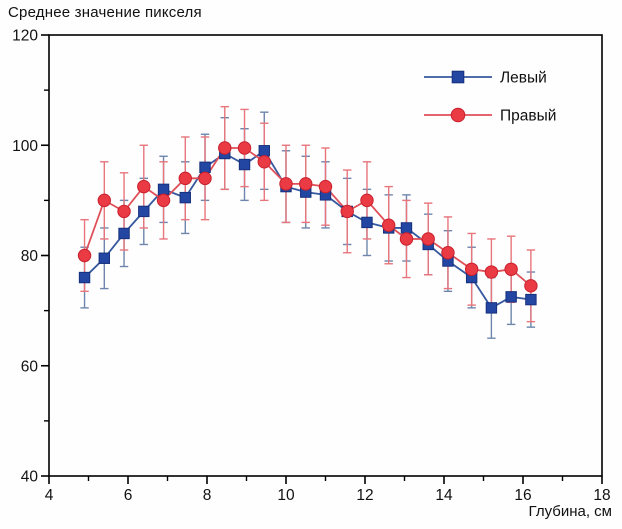  I want to click on x-tick-label: 8, so click(207, 495).